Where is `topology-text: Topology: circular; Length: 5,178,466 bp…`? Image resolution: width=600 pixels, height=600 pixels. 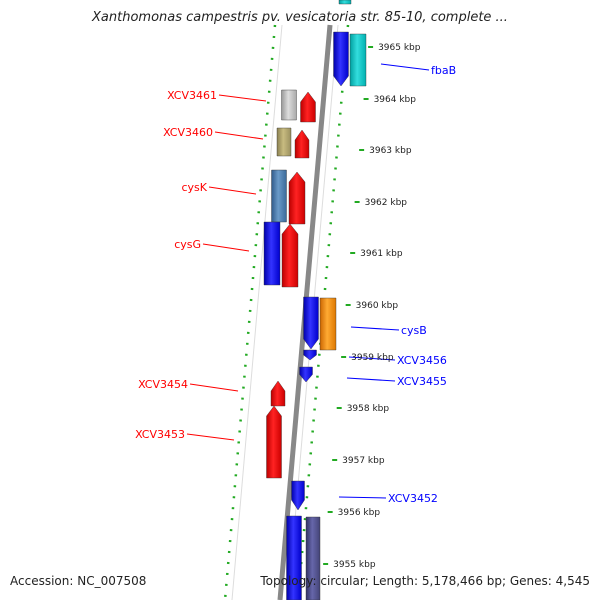
topology-text: Topology: circular; Length: 5,178,466 bp… is located at coordinates (425, 581).